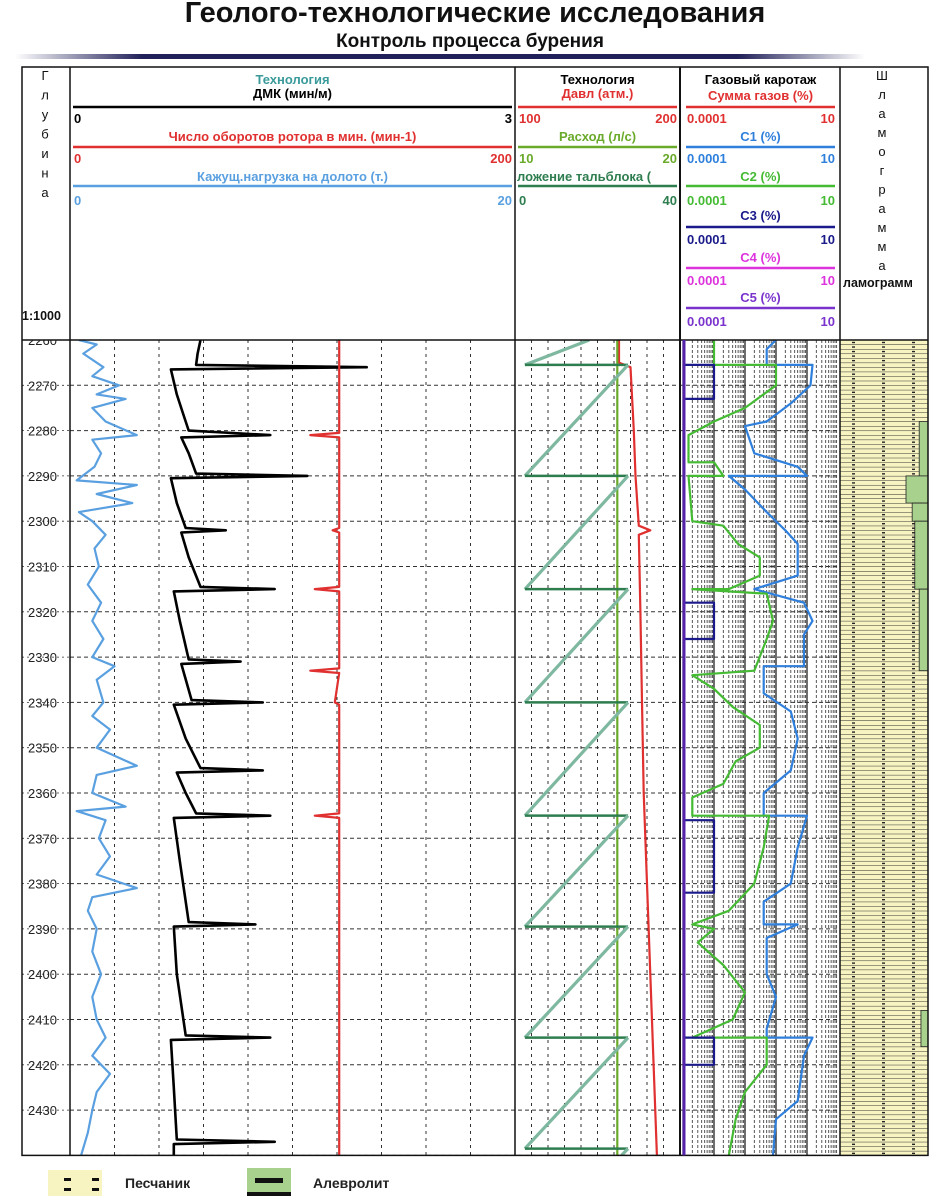 This screenshot has height=1200, width=938. What do you see at coordinates (760, 227) in the screenshot?
I see `curve-legend: C3 (%) 0.0001 10` at bounding box center [760, 227].